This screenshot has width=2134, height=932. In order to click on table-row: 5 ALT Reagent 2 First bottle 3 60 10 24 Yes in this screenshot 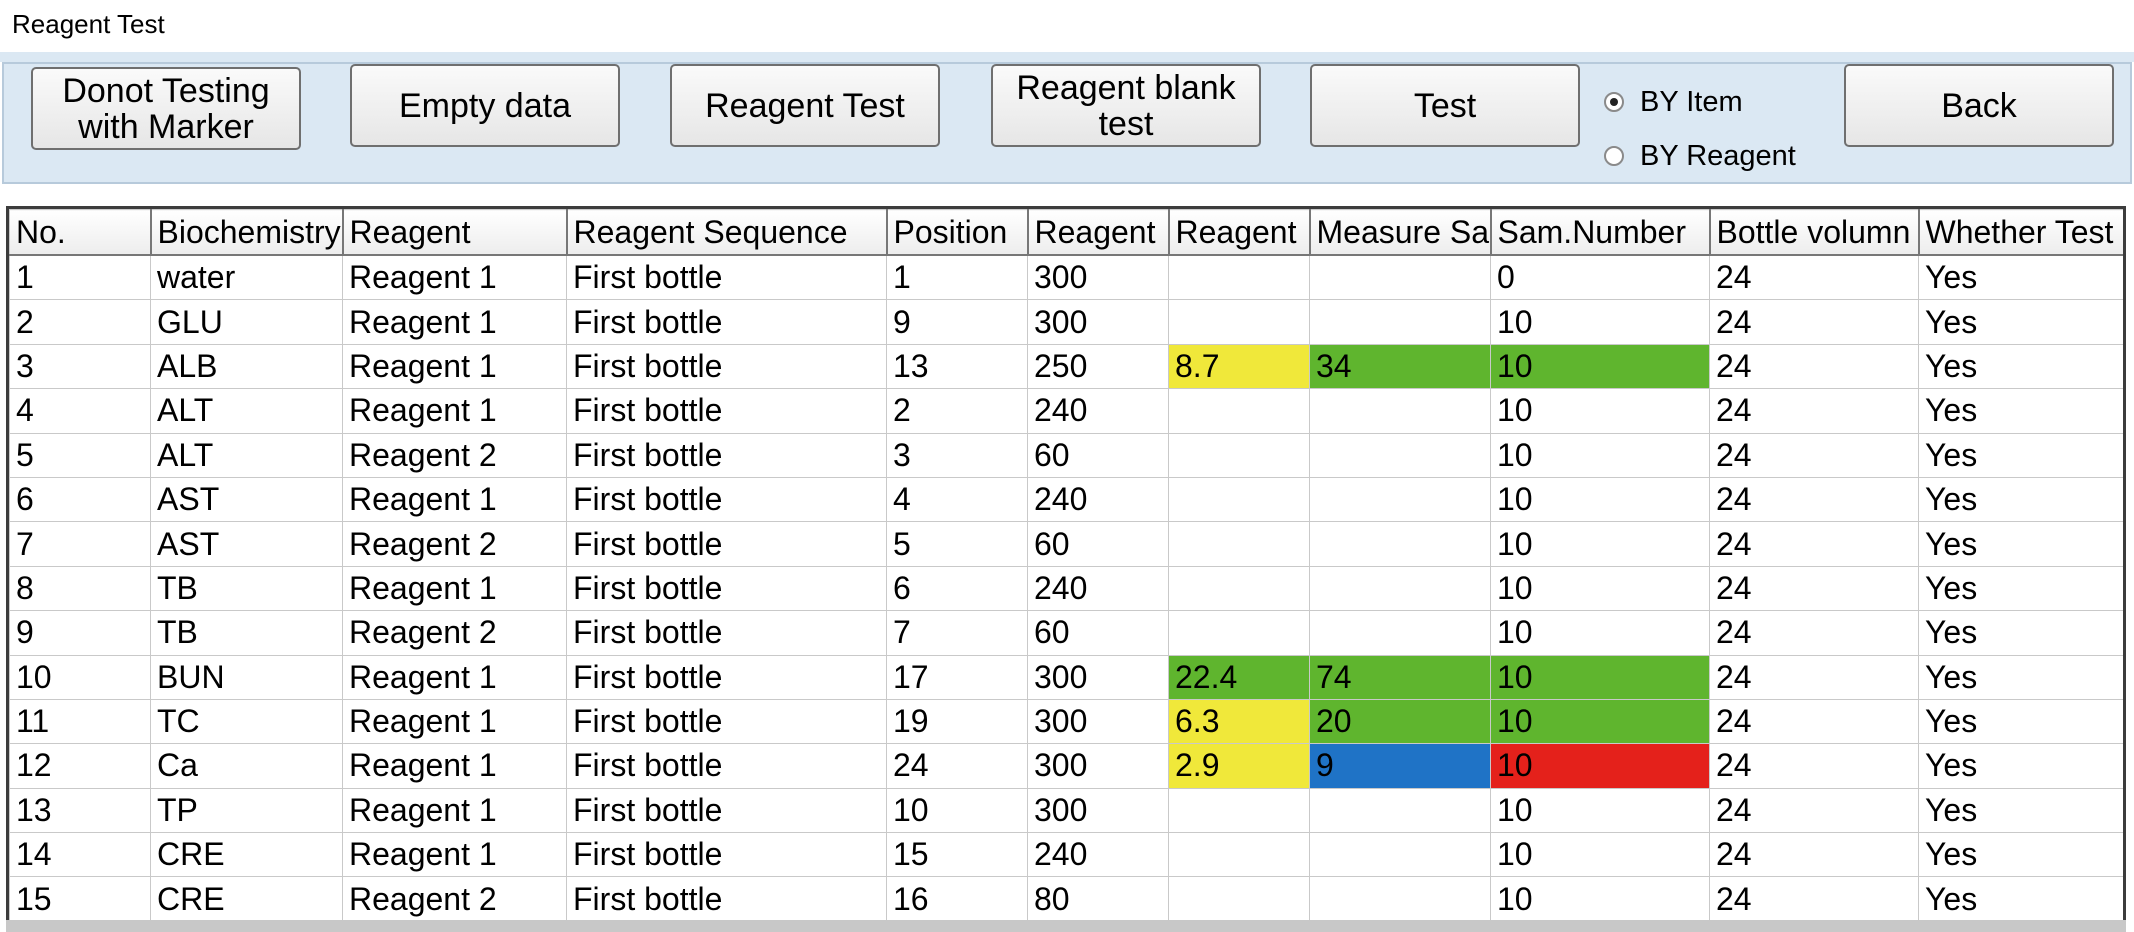, I will do `click(1066, 455)`.